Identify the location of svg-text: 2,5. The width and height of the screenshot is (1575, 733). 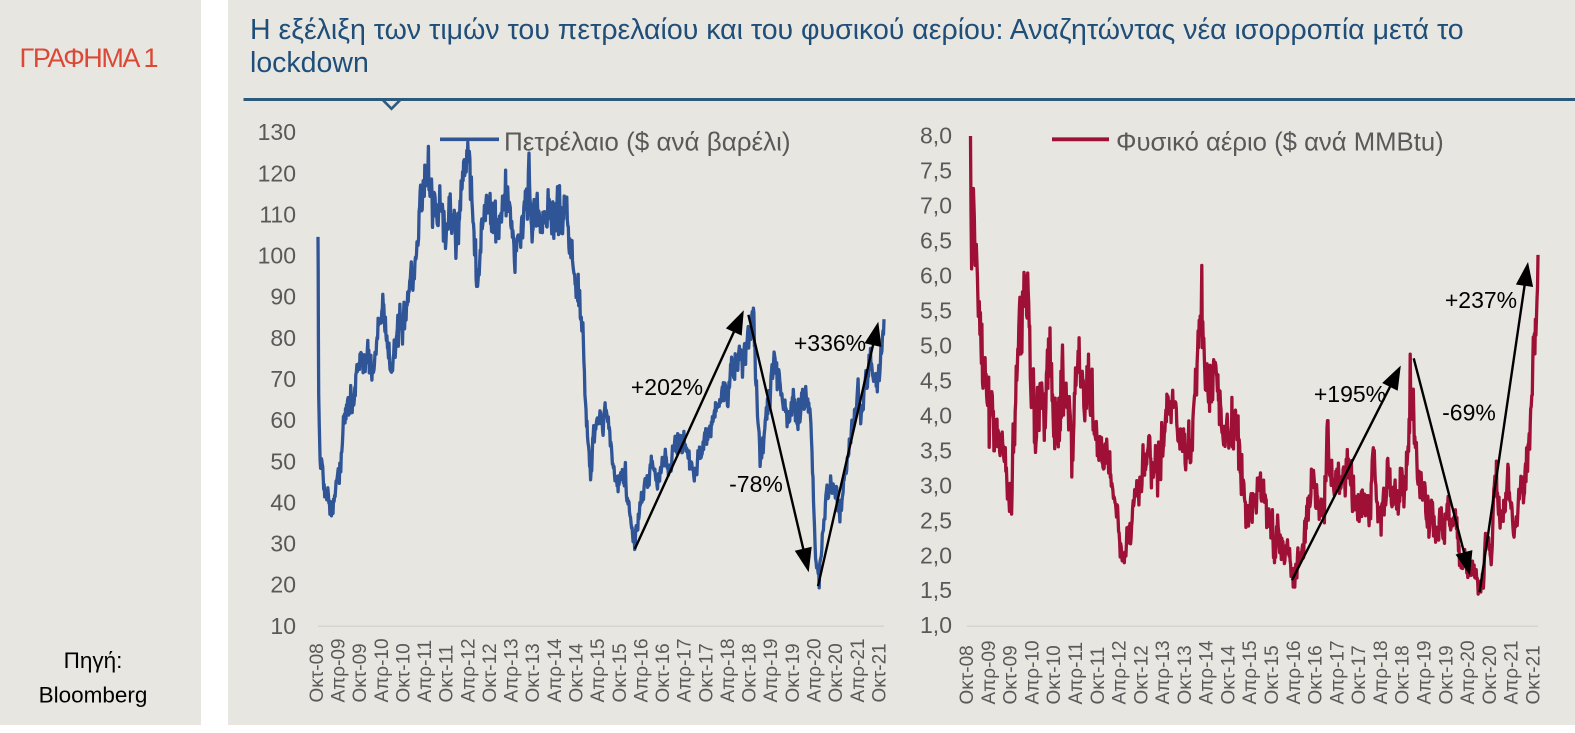
(936, 520).